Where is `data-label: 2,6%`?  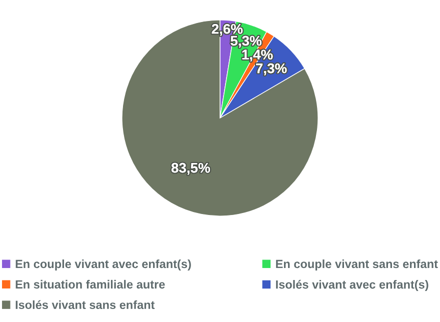 data-label: 2,6% is located at coordinates (227, 30).